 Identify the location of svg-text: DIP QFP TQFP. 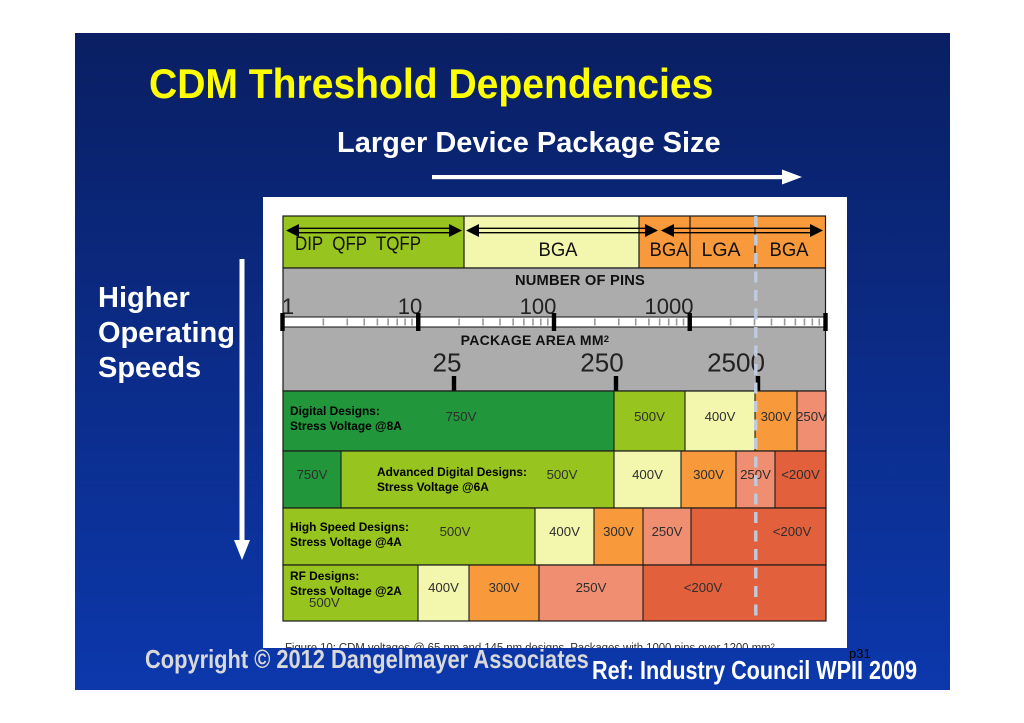
(358, 244).